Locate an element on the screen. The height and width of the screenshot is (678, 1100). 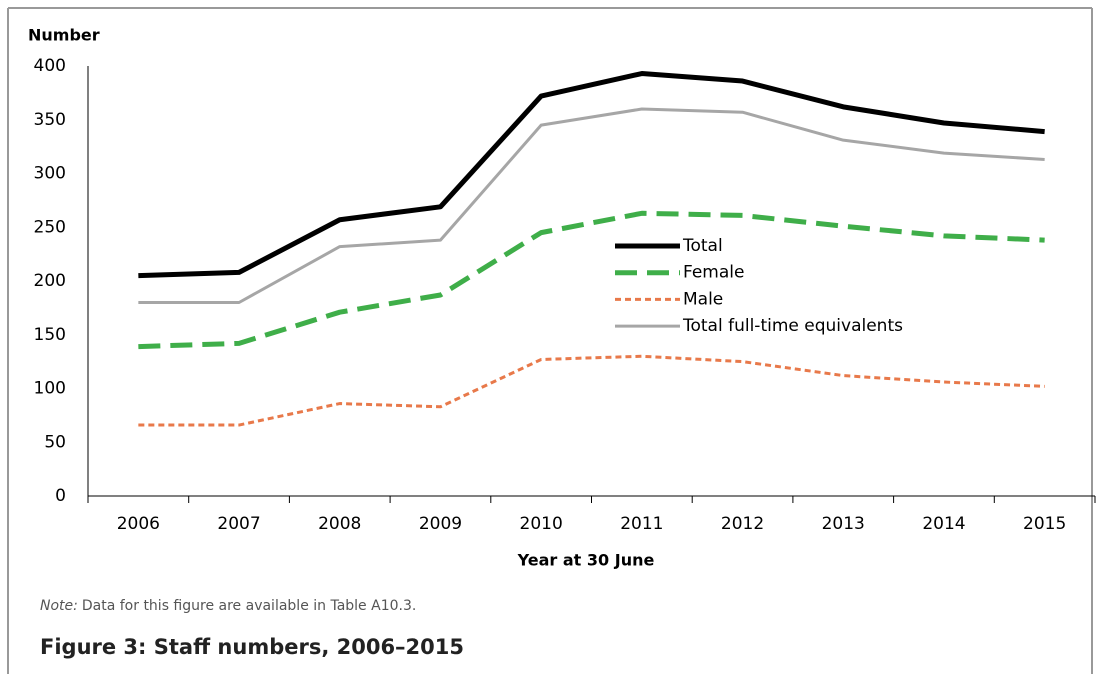
x-tick-label: 2007 is located at coordinates (238, 524).